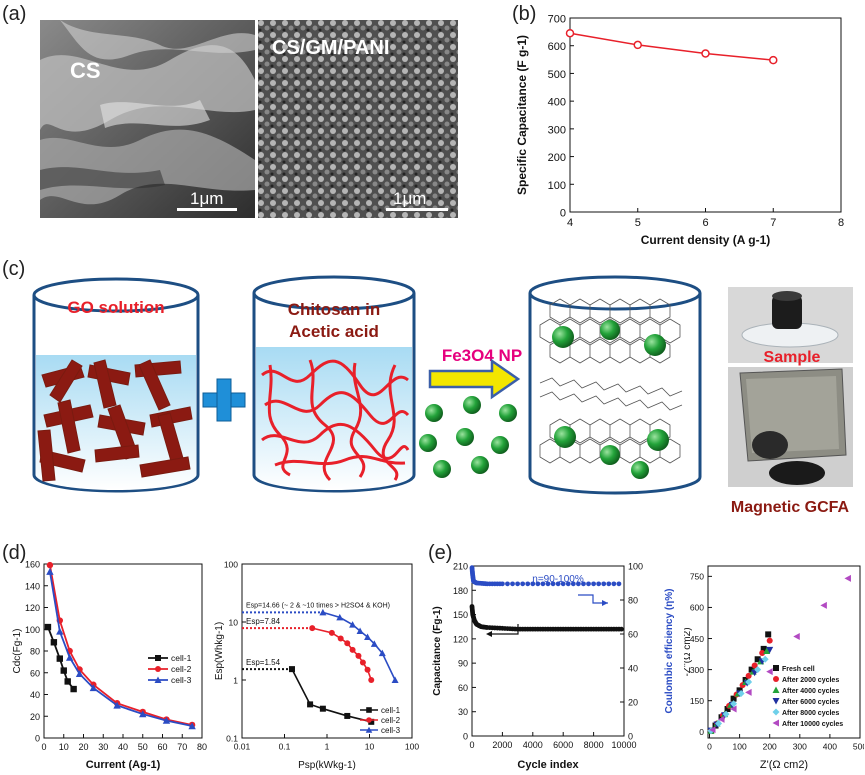  What do you see at coordinates (633, 601) in the screenshot?
I see `y-tick-label: 80` at bounding box center [633, 601].